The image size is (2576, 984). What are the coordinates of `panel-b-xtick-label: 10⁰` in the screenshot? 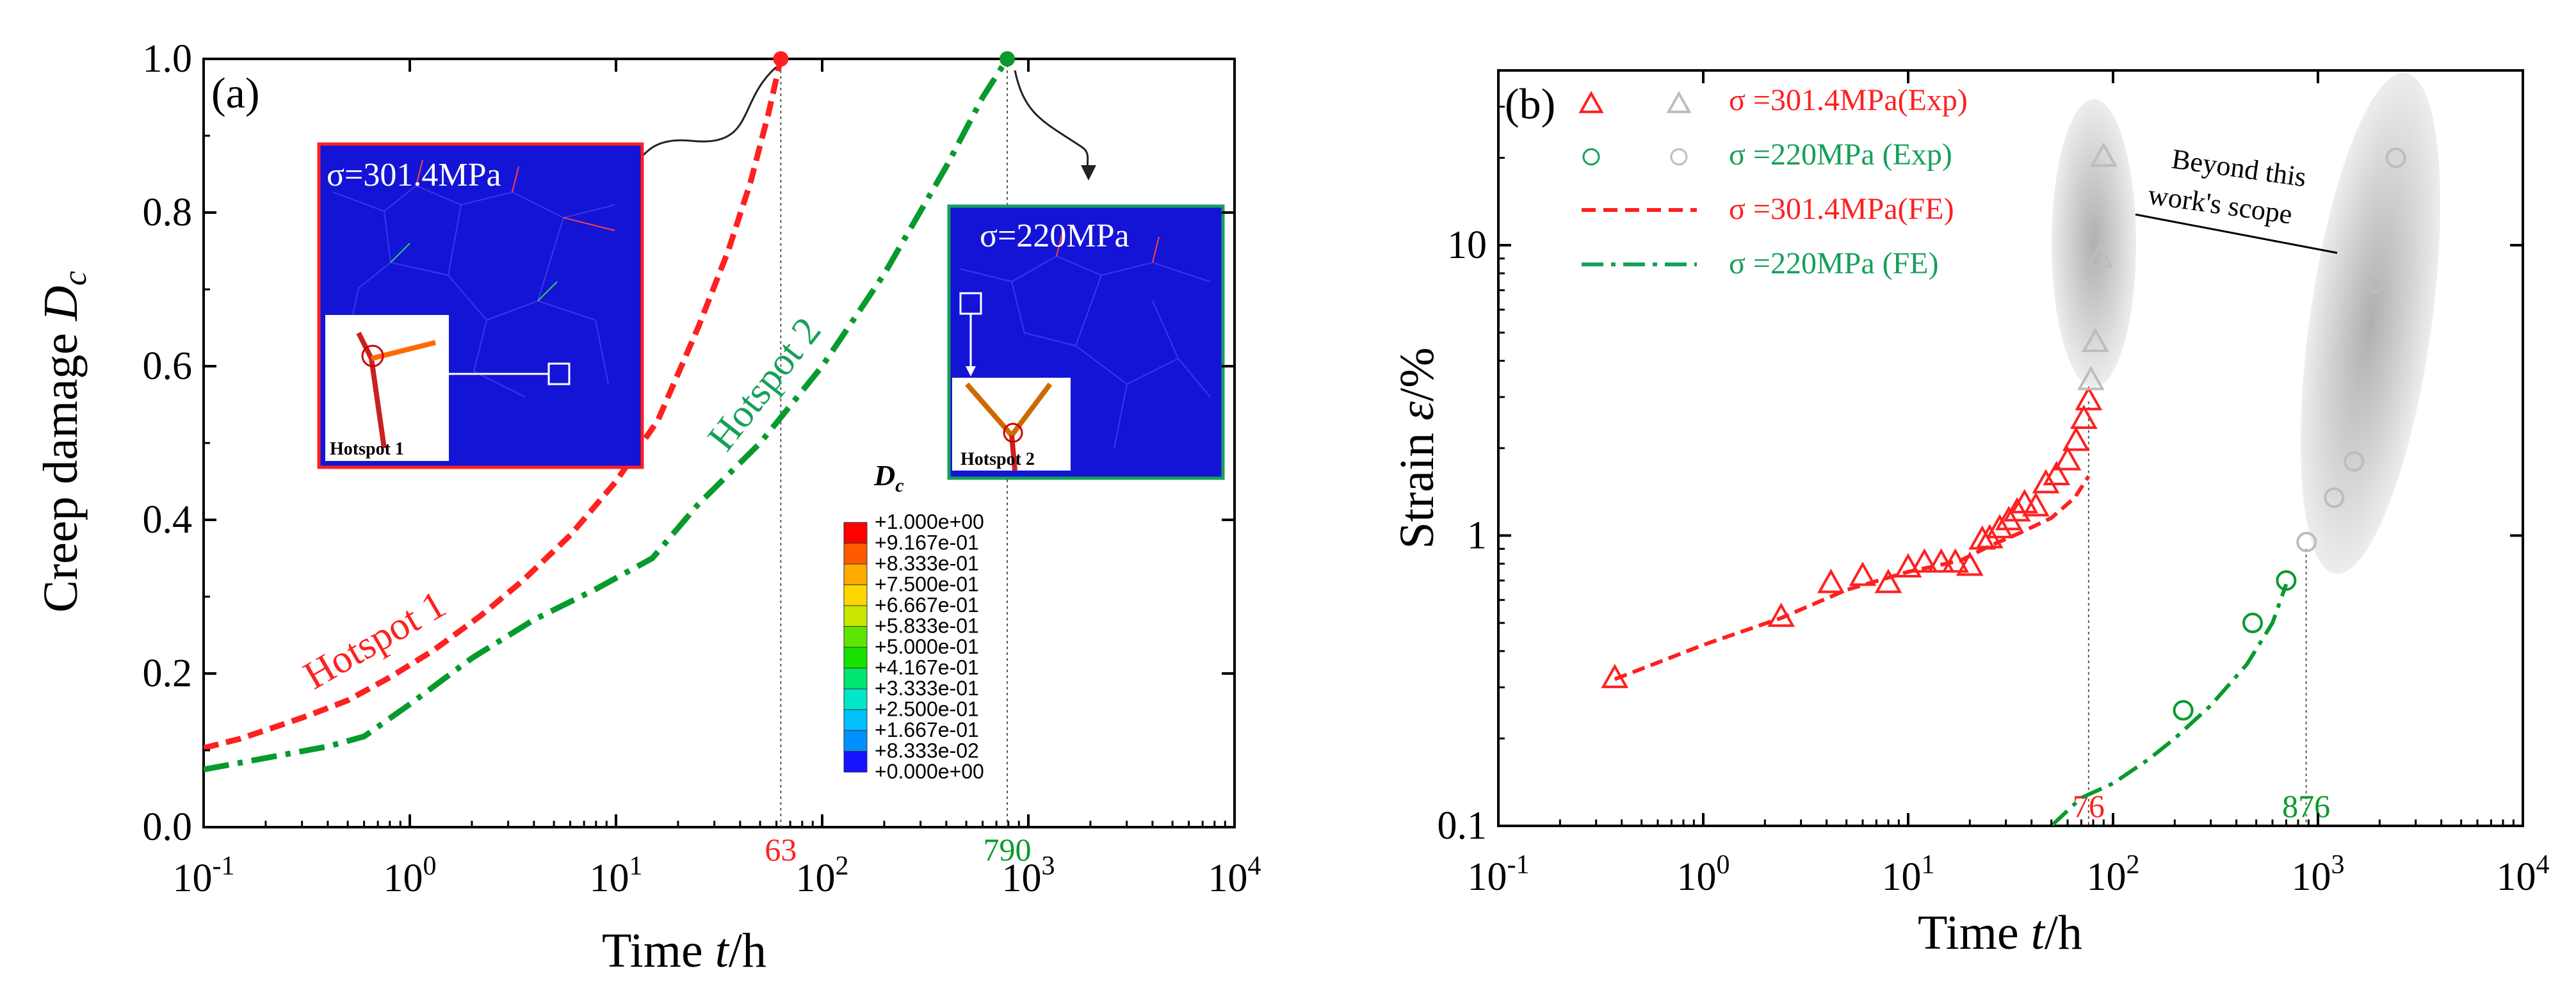 It's located at (1703, 874).